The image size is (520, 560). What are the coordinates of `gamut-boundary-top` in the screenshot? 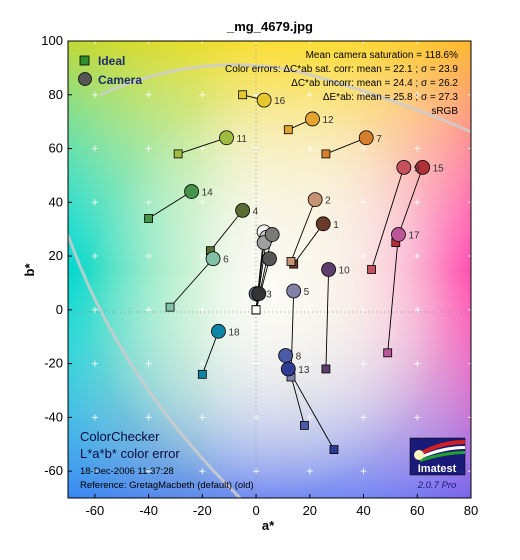 It's located at (285, 98).